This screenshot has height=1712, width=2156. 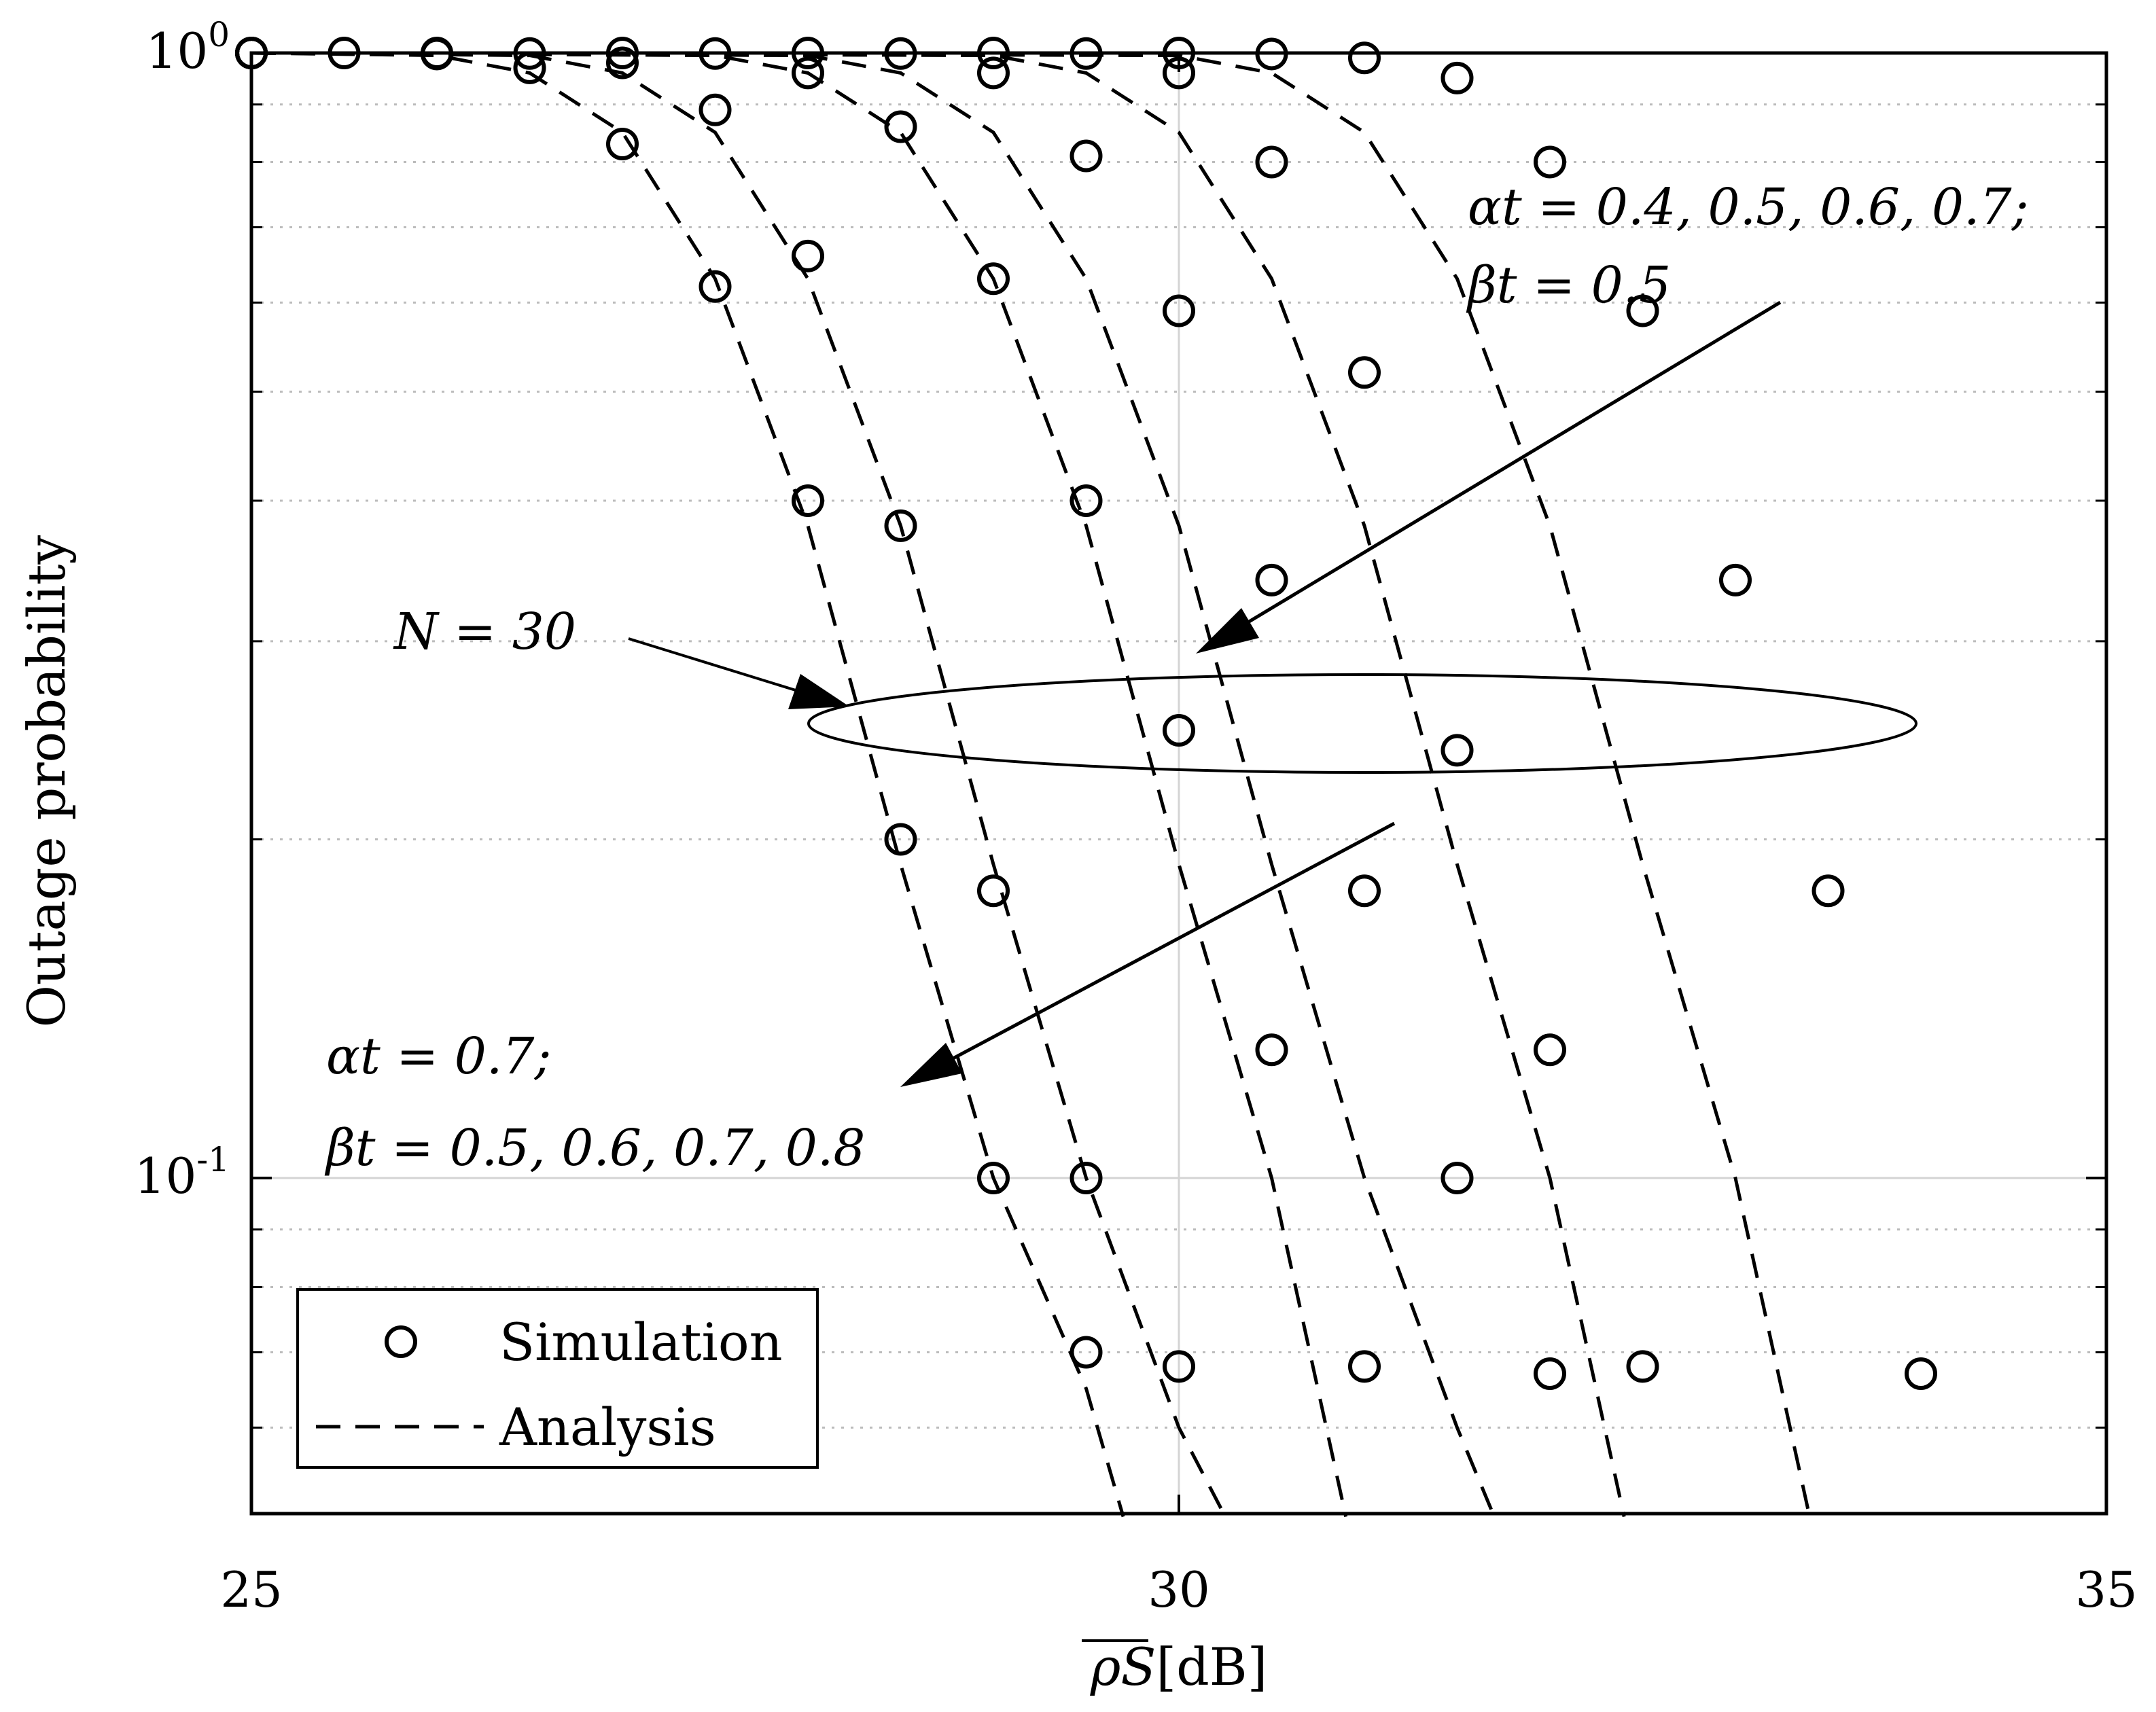 What do you see at coordinates (251, 1590) in the screenshot?
I see `x-tick-label: 25` at bounding box center [251, 1590].